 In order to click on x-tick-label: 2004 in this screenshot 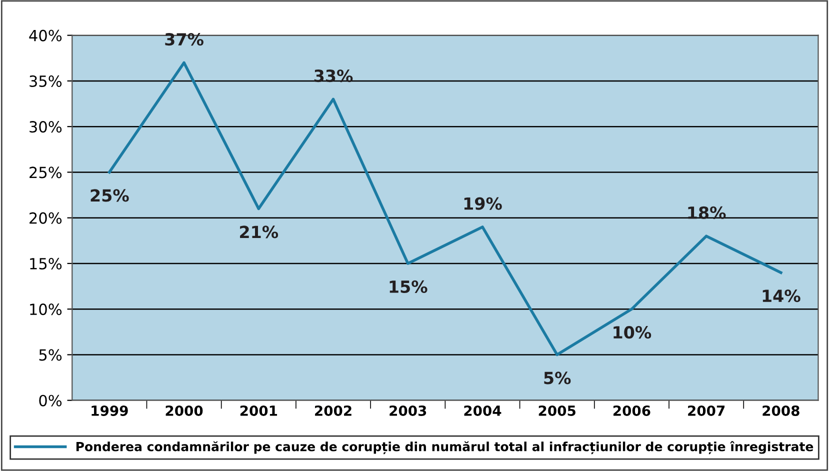, I will do `click(483, 410)`.